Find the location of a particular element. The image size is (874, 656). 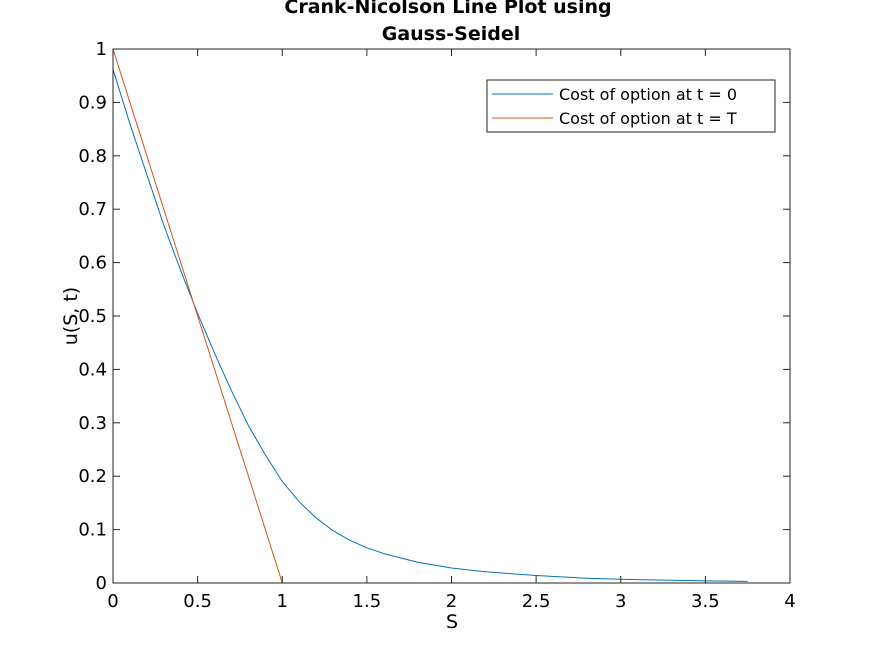

y-axis-label: u(S, t) is located at coordinates (71, 316).